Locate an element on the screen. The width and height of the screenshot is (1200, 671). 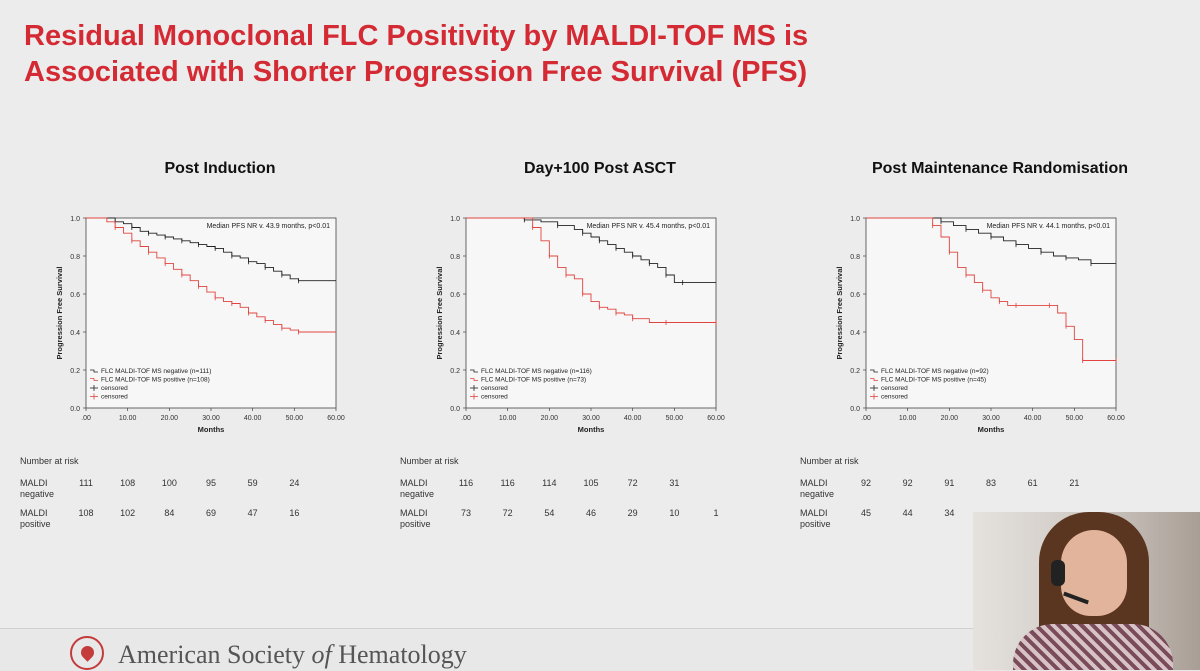
legend-entry: FLC MALDI-TOF MS negative (n=92) is located at coordinates (935, 371).